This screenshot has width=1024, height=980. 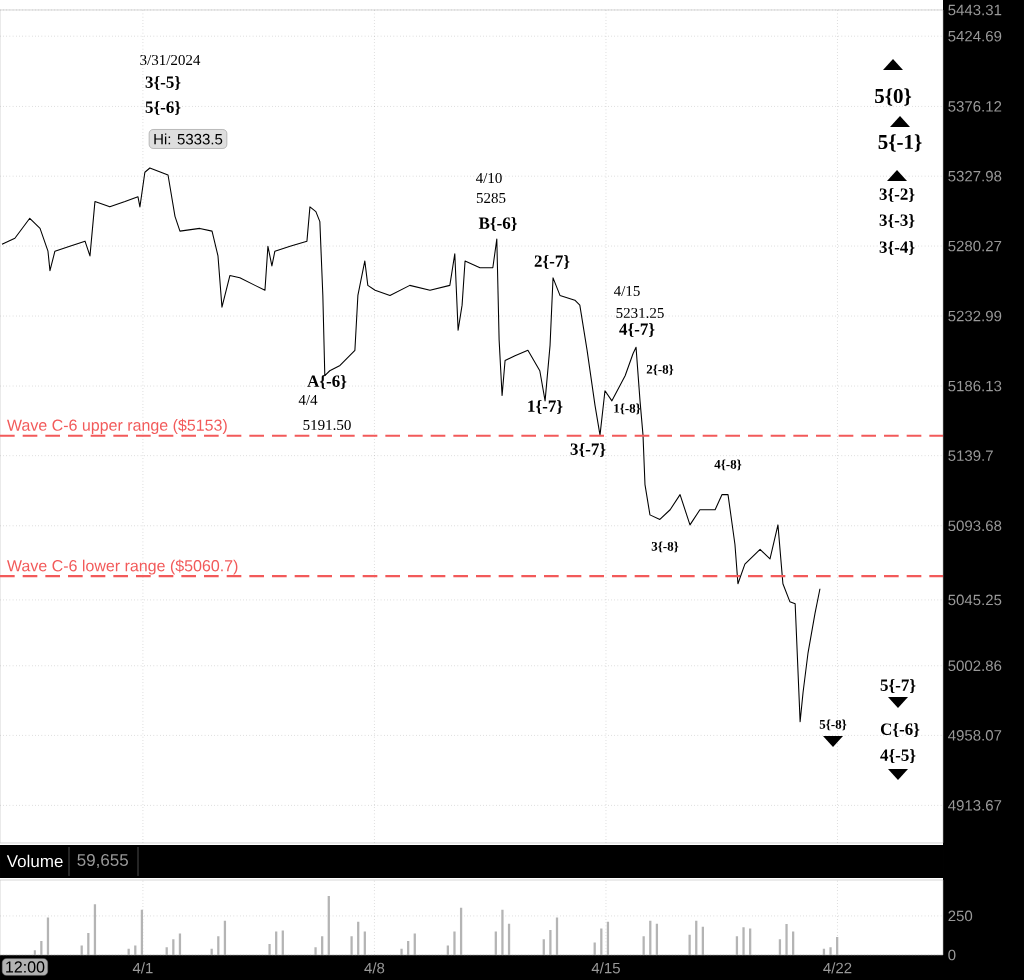 What do you see at coordinates (163, 108) in the screenshot?
I see `annotation: 5{-6}` at bounding box center [163, 108].